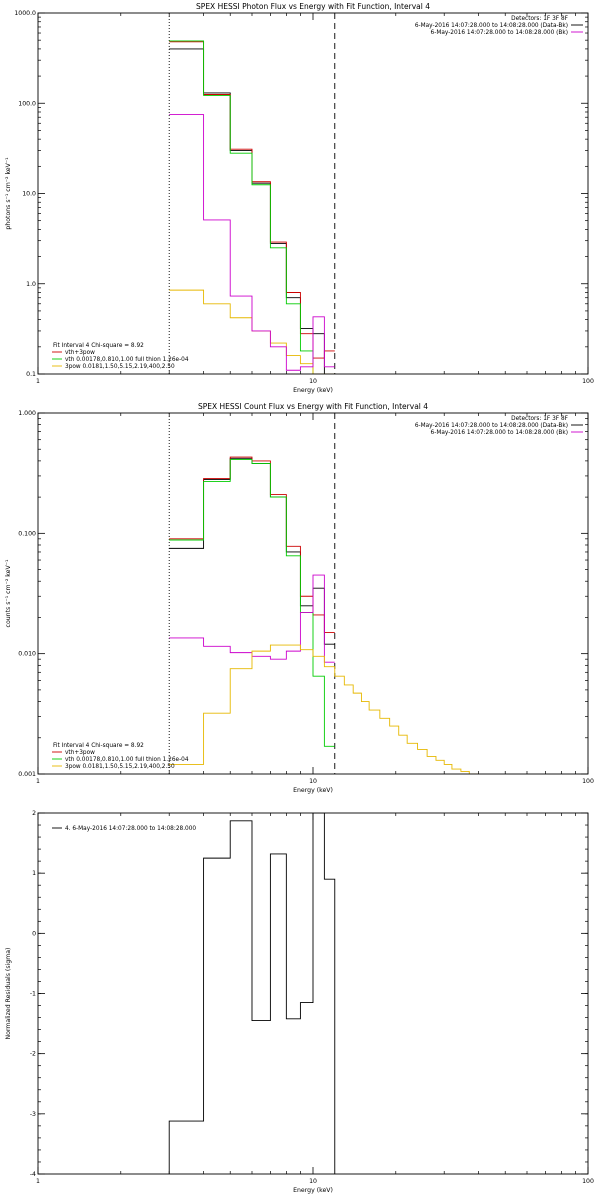  What do you see at coordinates (27, 654) in the screenshot?
I see `y-tick-label: 0.010` at bounding box center [27, 654].